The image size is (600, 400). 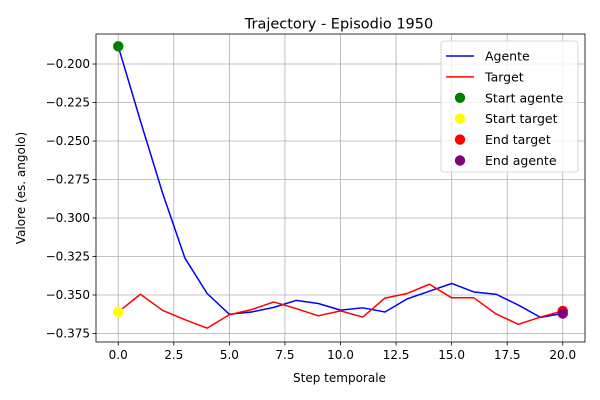 What do you see at coordinates (460, 118) in the screenshot?
I see `legend-swatch-start-target` at bounding box center [460, 118].